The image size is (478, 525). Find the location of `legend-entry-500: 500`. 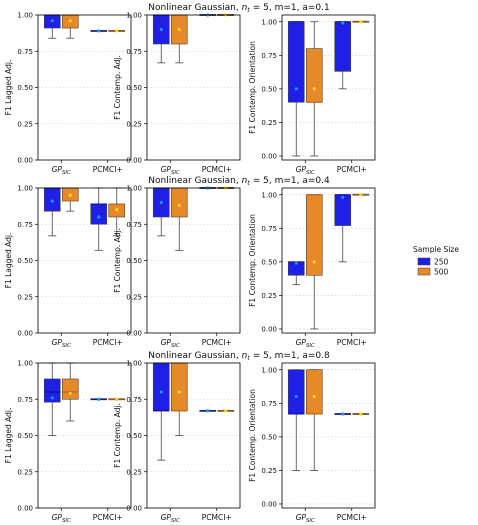

legend-entry-500: 500 is located at coordinates (433, 272).